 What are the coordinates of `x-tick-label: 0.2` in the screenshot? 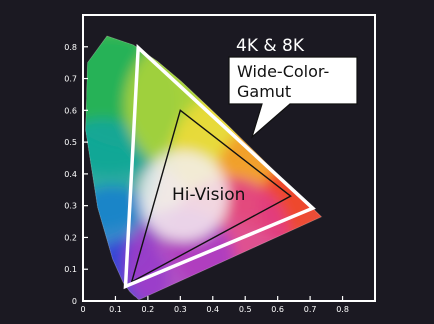 It's located at (148, 309).